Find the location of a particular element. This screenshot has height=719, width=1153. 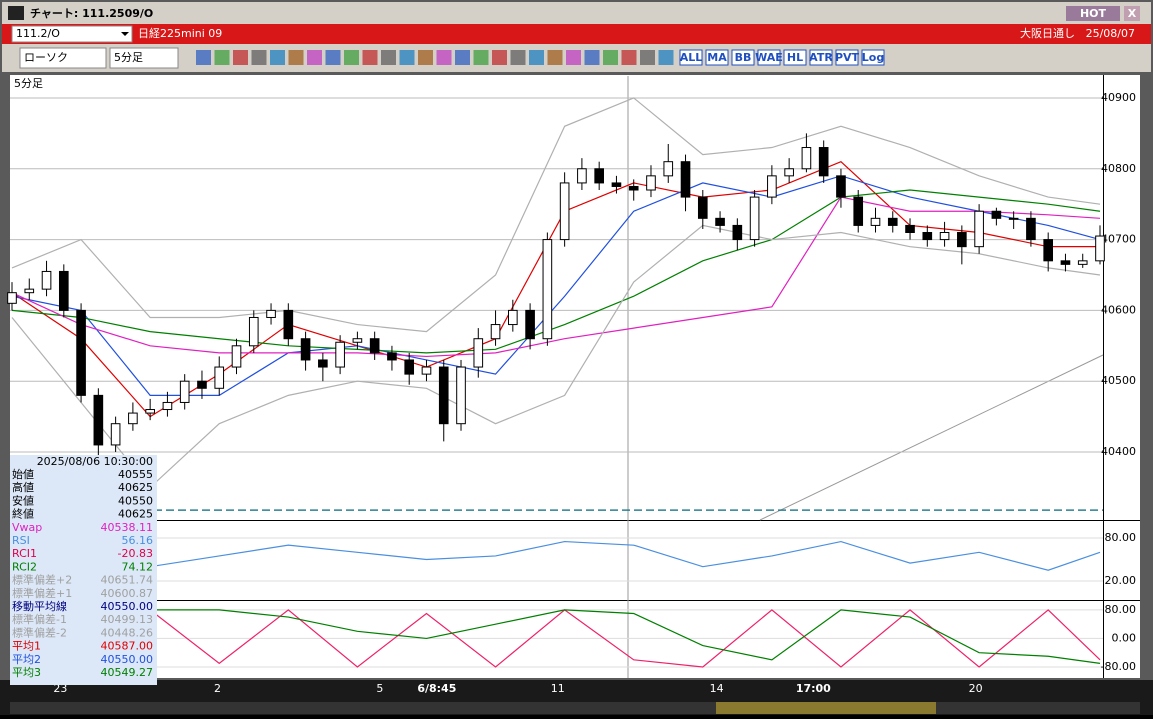

tool-button-label: WAE is located at coordinates (769, 57).